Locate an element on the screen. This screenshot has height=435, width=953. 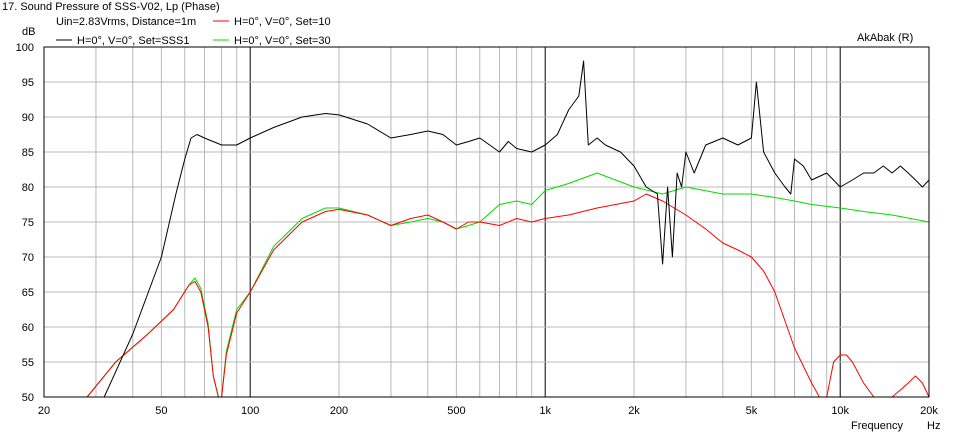
y-tick-label: 85 is located at coordinates (28, 153).